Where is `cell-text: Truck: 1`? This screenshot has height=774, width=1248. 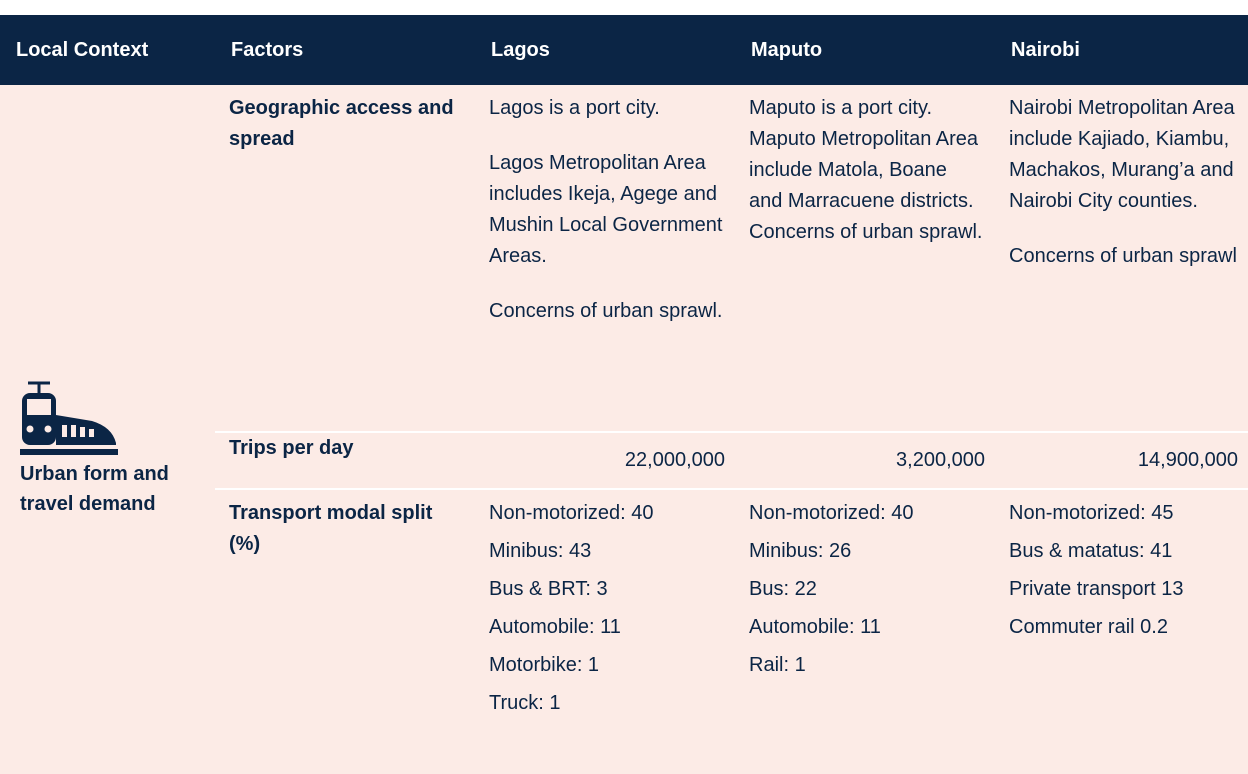 cell-text: Truck: 1 is located at coordinates (525, 703).